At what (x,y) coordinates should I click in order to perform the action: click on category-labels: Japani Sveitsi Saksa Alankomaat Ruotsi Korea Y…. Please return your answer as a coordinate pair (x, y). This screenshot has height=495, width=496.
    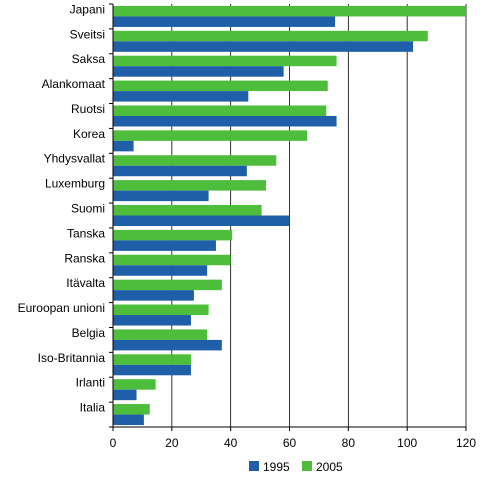
    Looking at the image, I should click on (62, 208).